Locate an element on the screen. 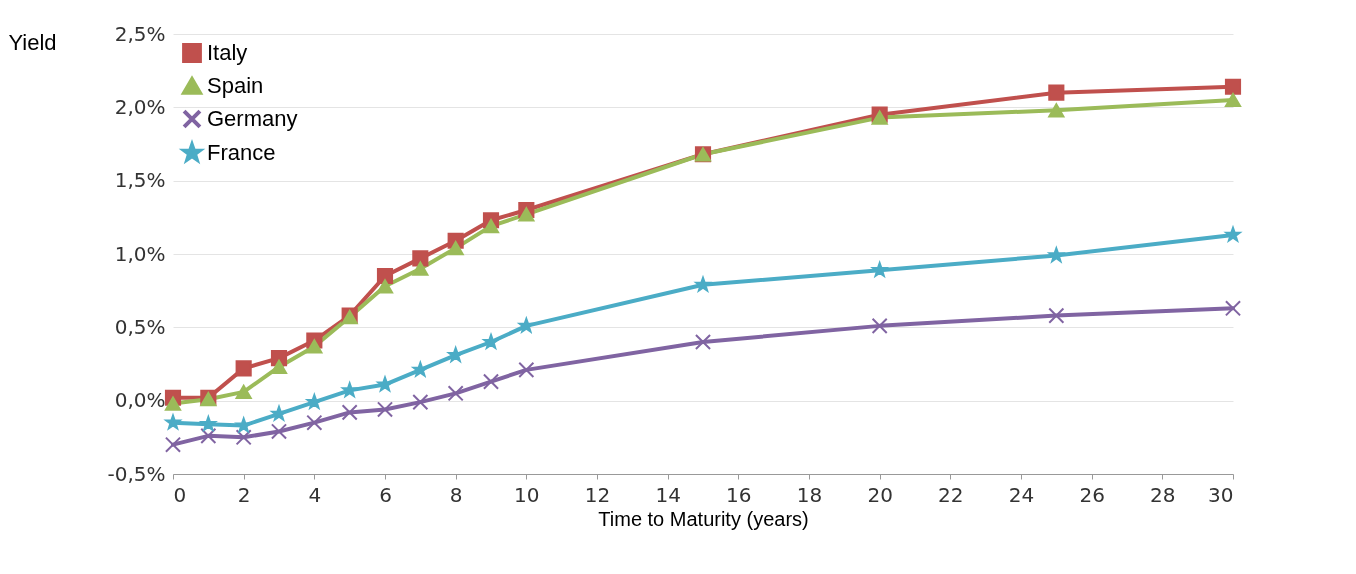 The image size is (1356, 574). y-tick-label: 1,0% is located at coordinates (140, 253).